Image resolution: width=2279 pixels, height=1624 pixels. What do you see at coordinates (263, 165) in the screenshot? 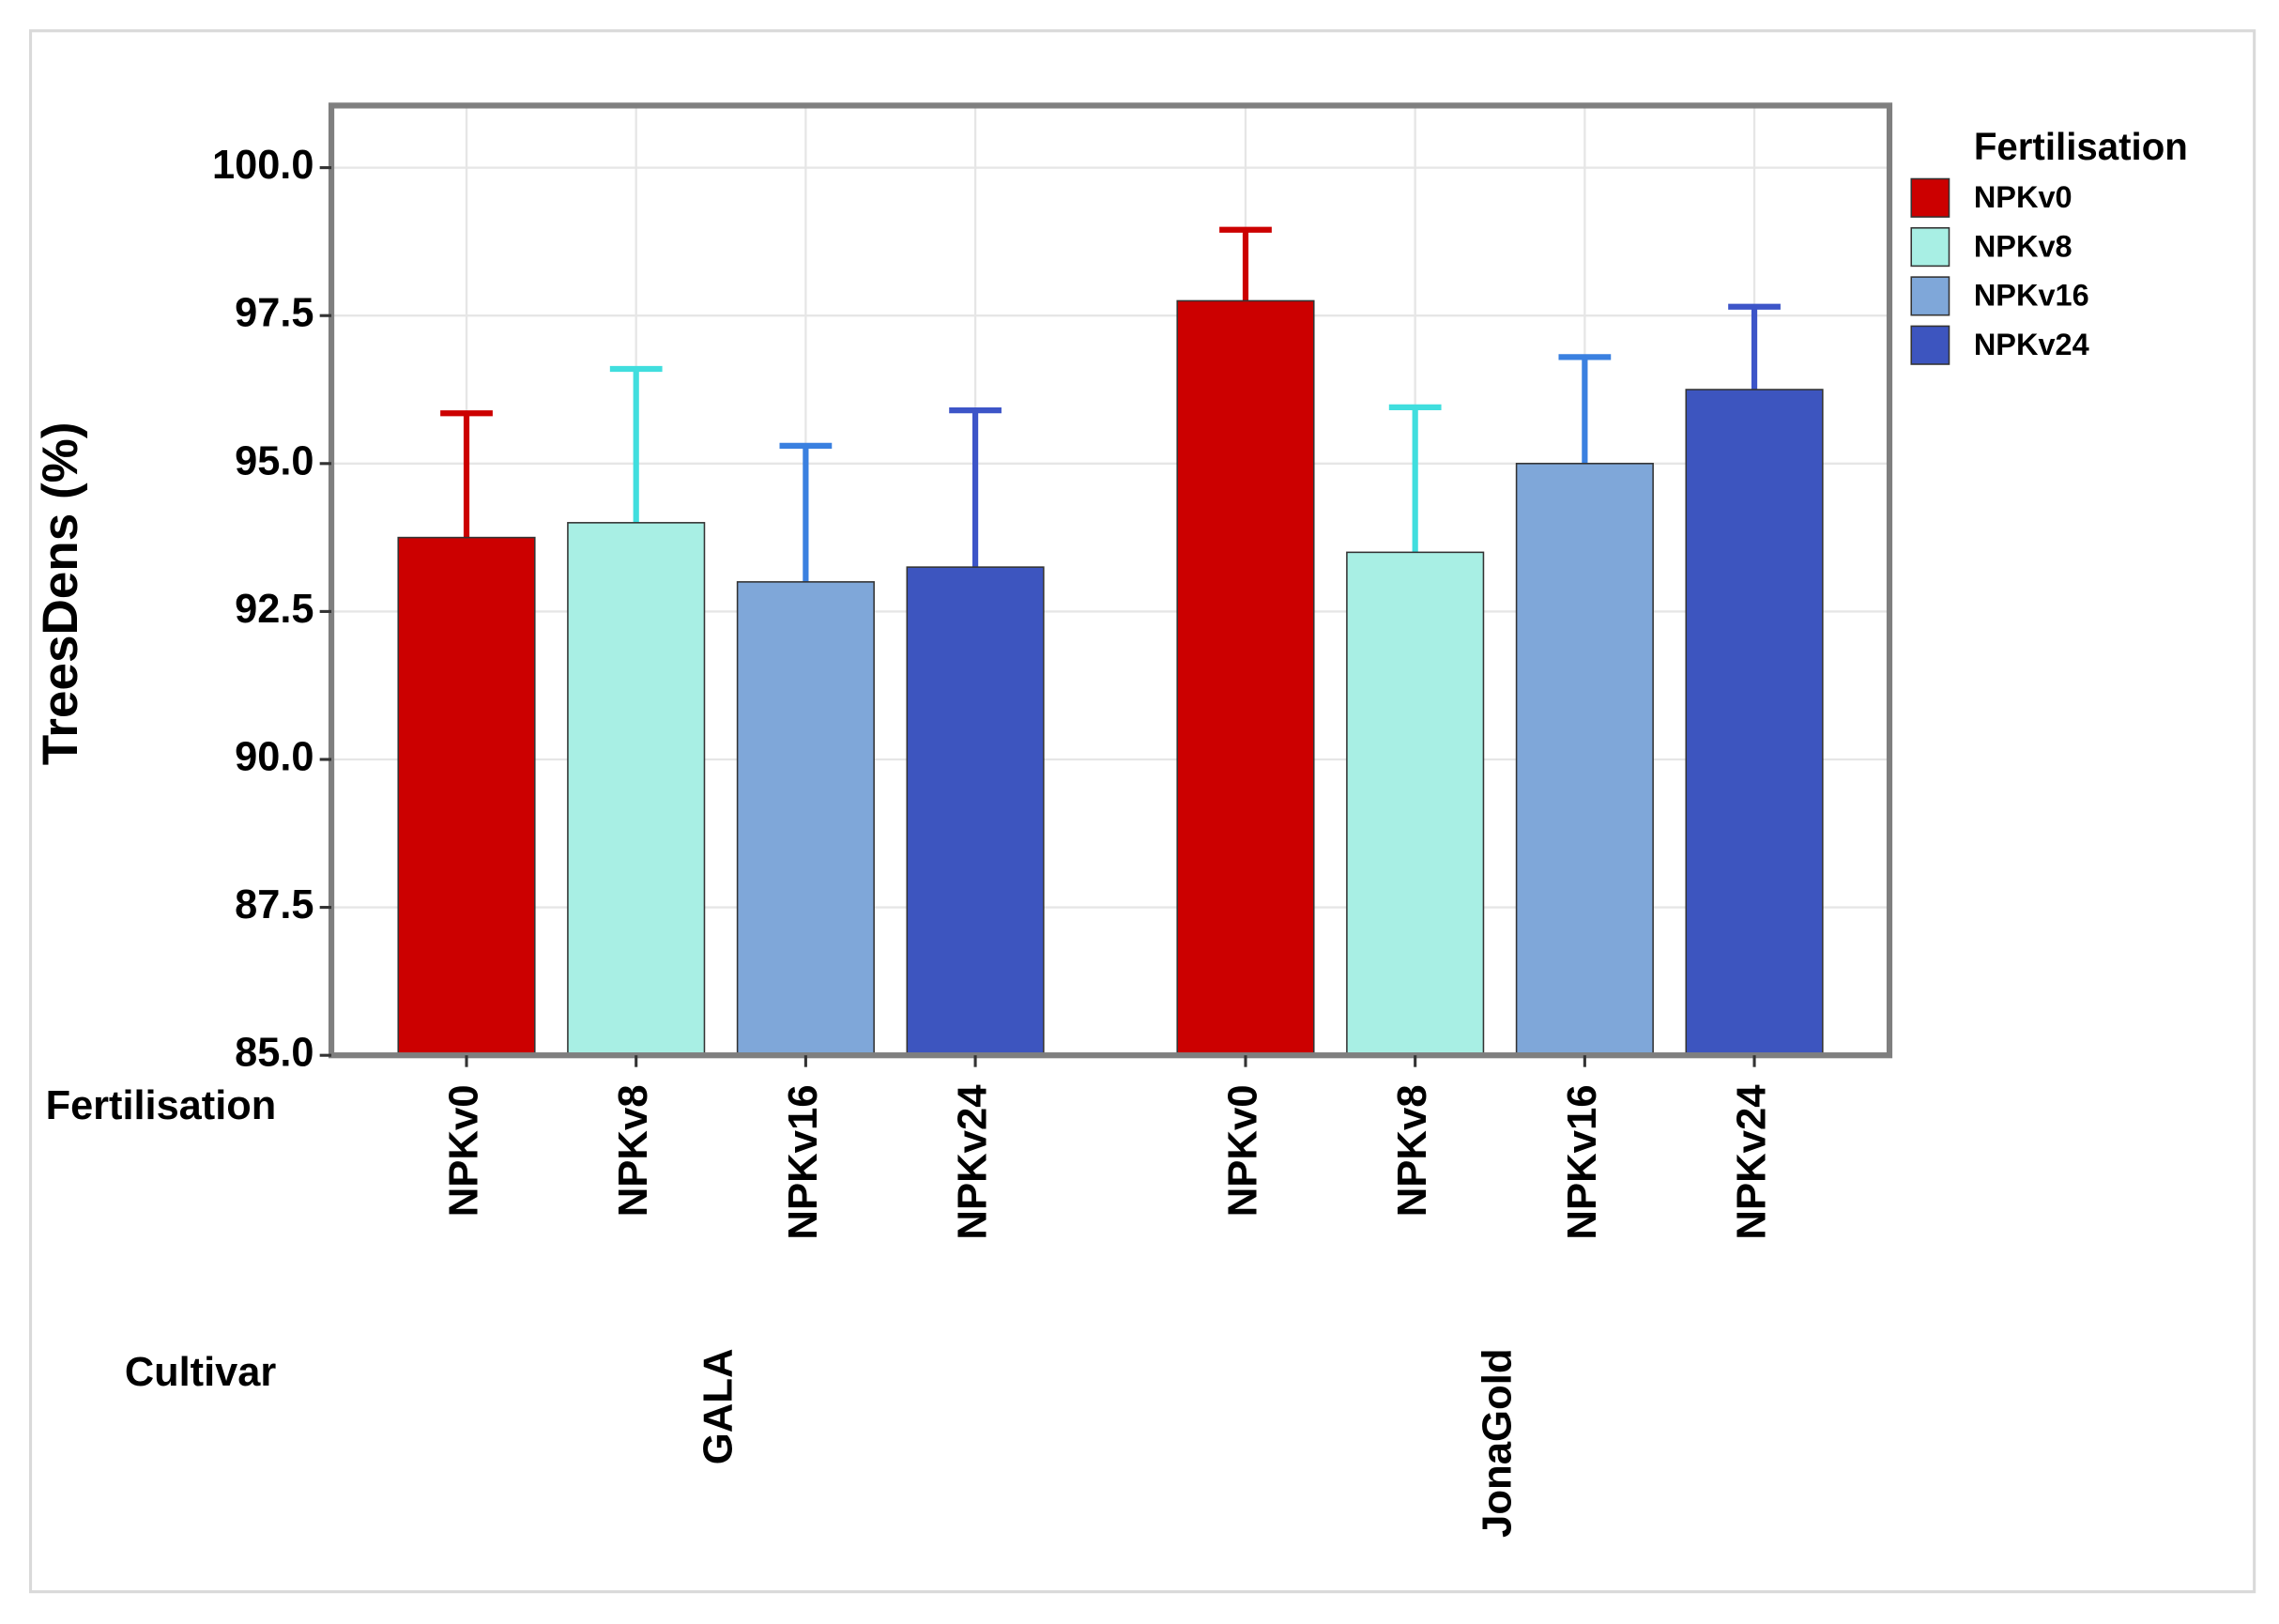
I see `y-tick-label: 100.0` at bounding box center [263, 165].